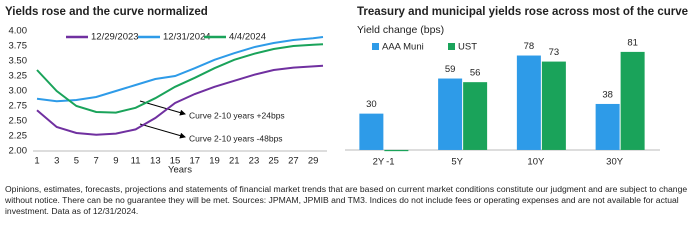  Describe the element at coordinates (115, 161) in the screenshot. I see `x-tick-label: 9` at that location.